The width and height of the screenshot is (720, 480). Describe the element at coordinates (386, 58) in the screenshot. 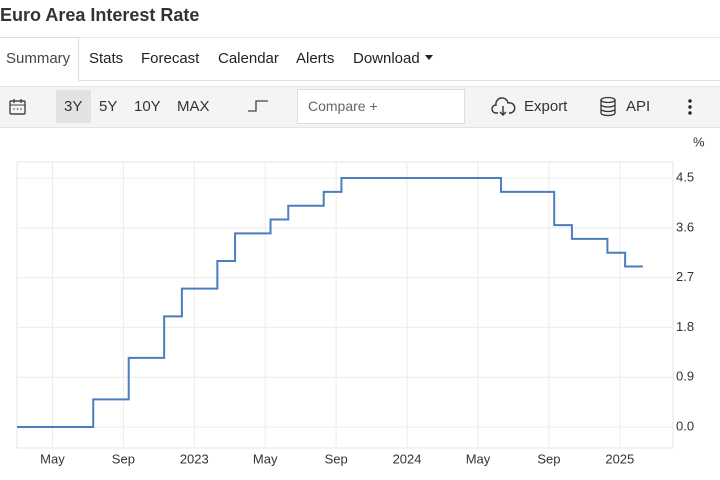

I see `tab: Download` at that location.